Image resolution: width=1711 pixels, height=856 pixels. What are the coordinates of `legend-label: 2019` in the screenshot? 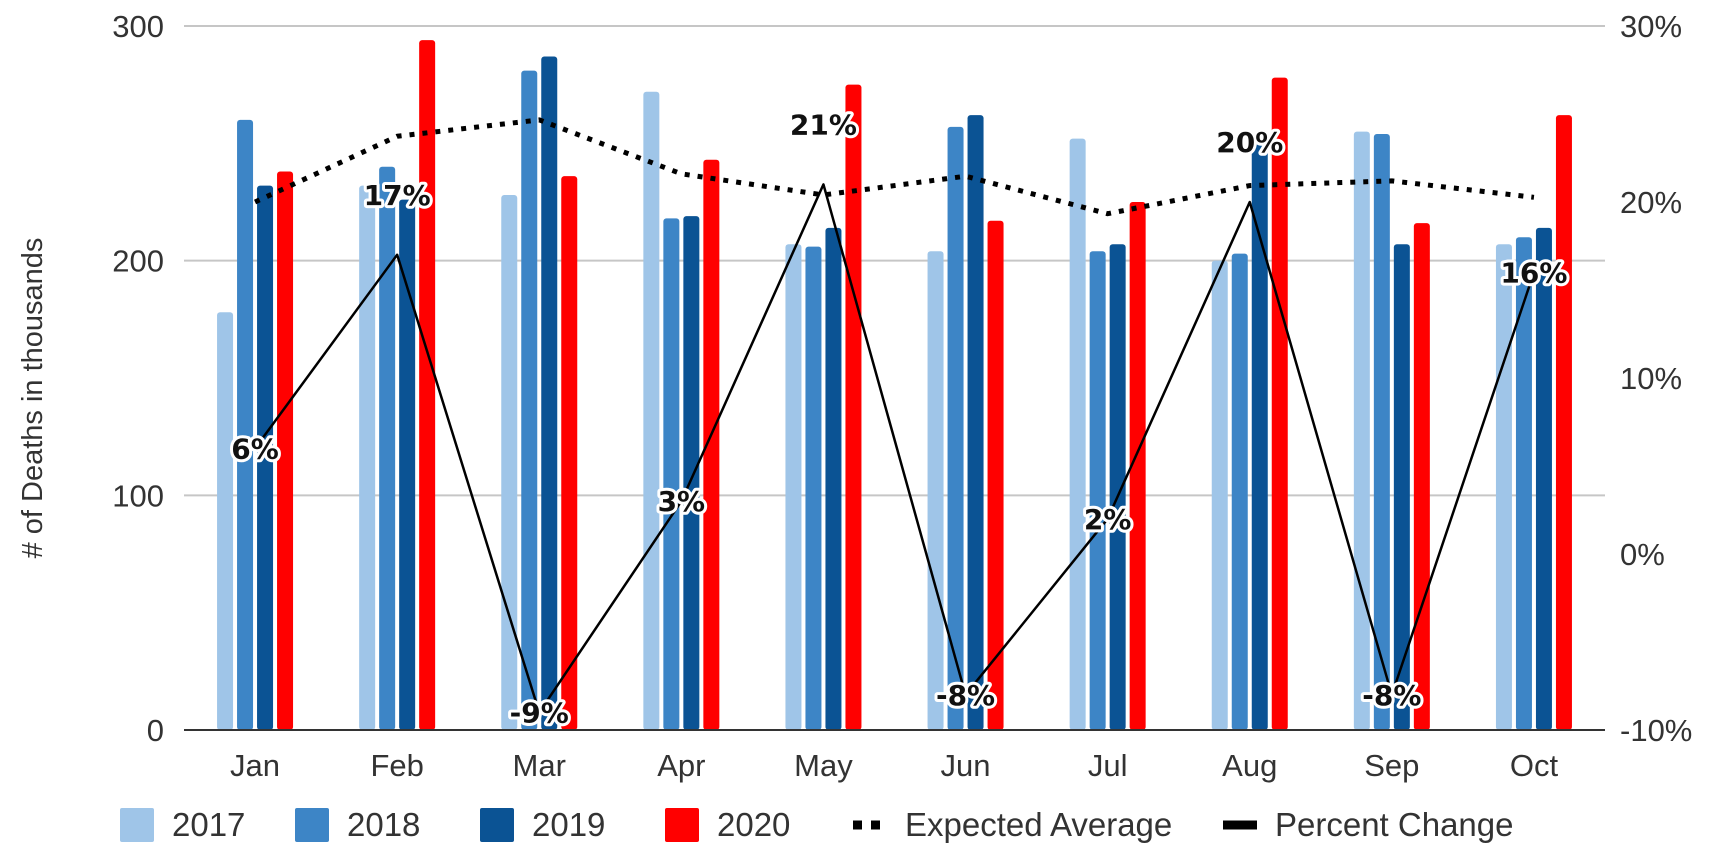 It's located at (568, 824).